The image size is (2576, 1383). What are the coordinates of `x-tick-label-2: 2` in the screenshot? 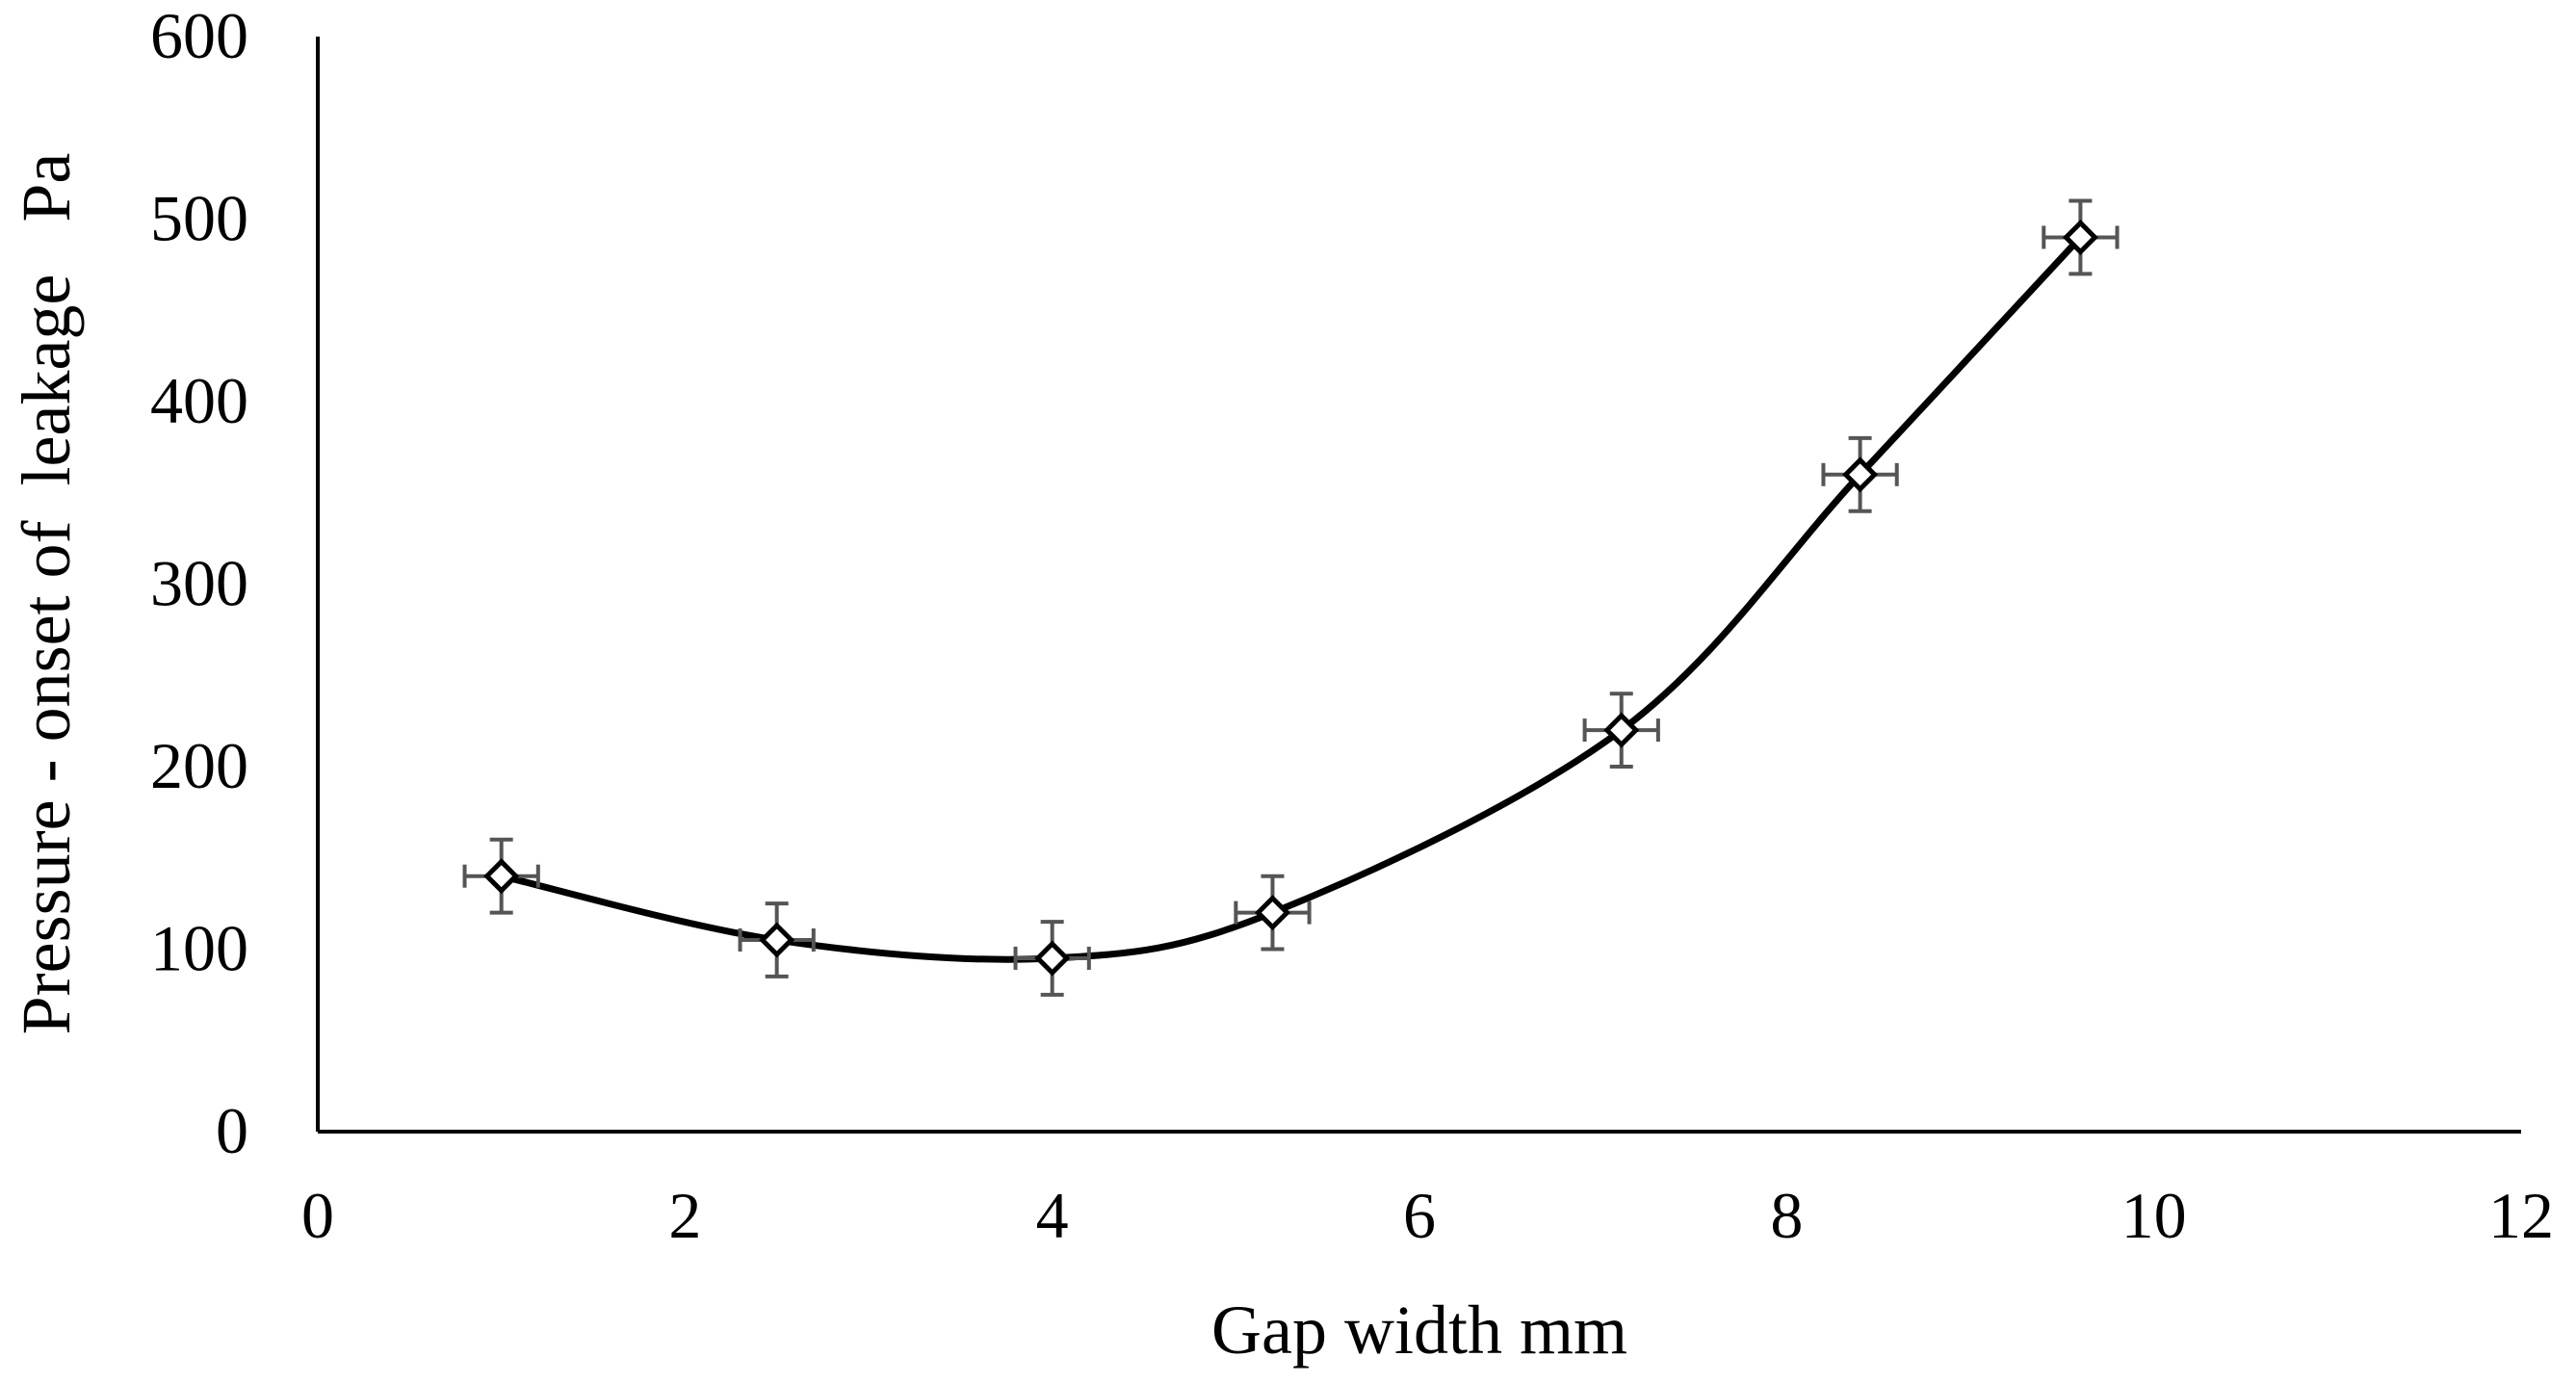 It's located at (684, 1215).